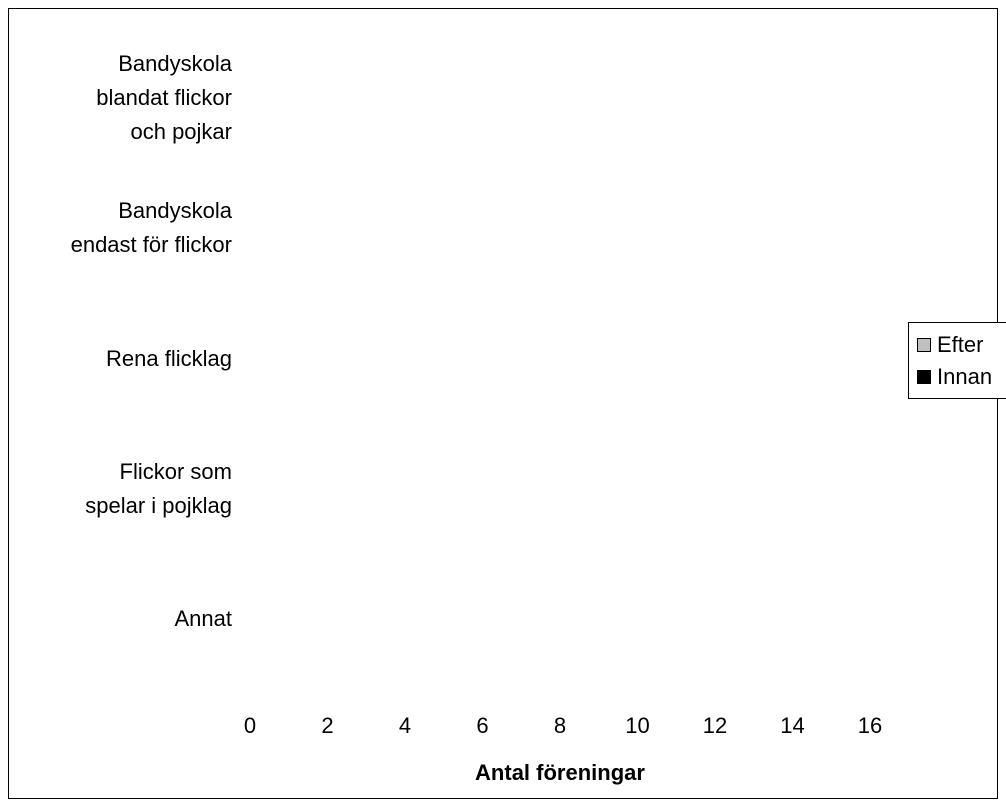 Image resolution: width=1006 pixels, height=807 pixels. Describe the element at coordinates (960, 344) in the screenshot. I see `legend-label-efter: Efter` at that location.